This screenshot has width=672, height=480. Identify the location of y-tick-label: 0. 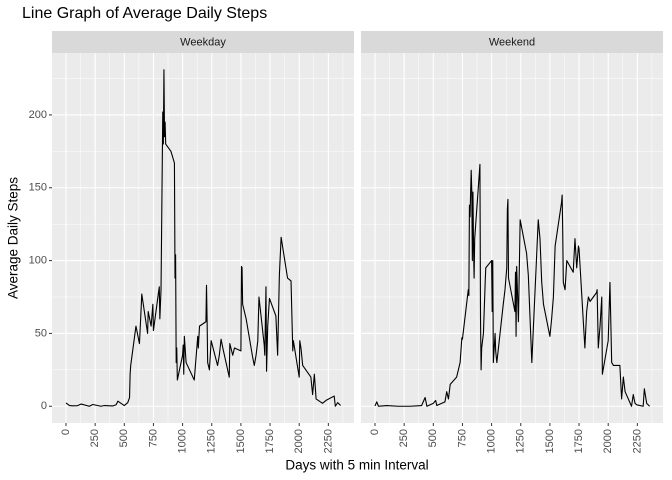
(44, 406).